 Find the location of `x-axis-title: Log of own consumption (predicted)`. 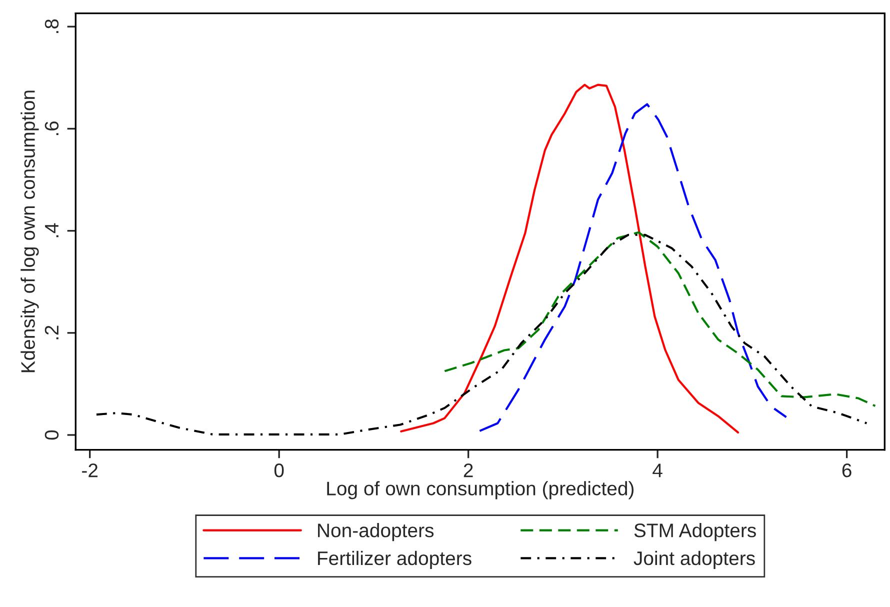

x-axis-title: Log of own consumption (predicted) is located at coordinates (480, 490).